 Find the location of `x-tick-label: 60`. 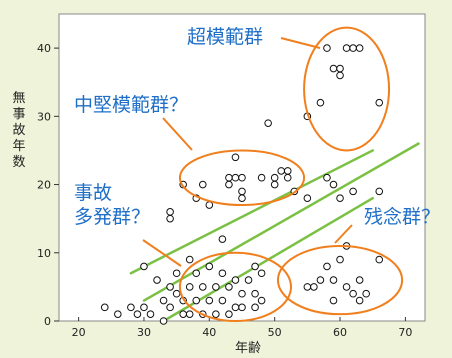

x-tick-label: 60 is located at coordinates (340, 332).